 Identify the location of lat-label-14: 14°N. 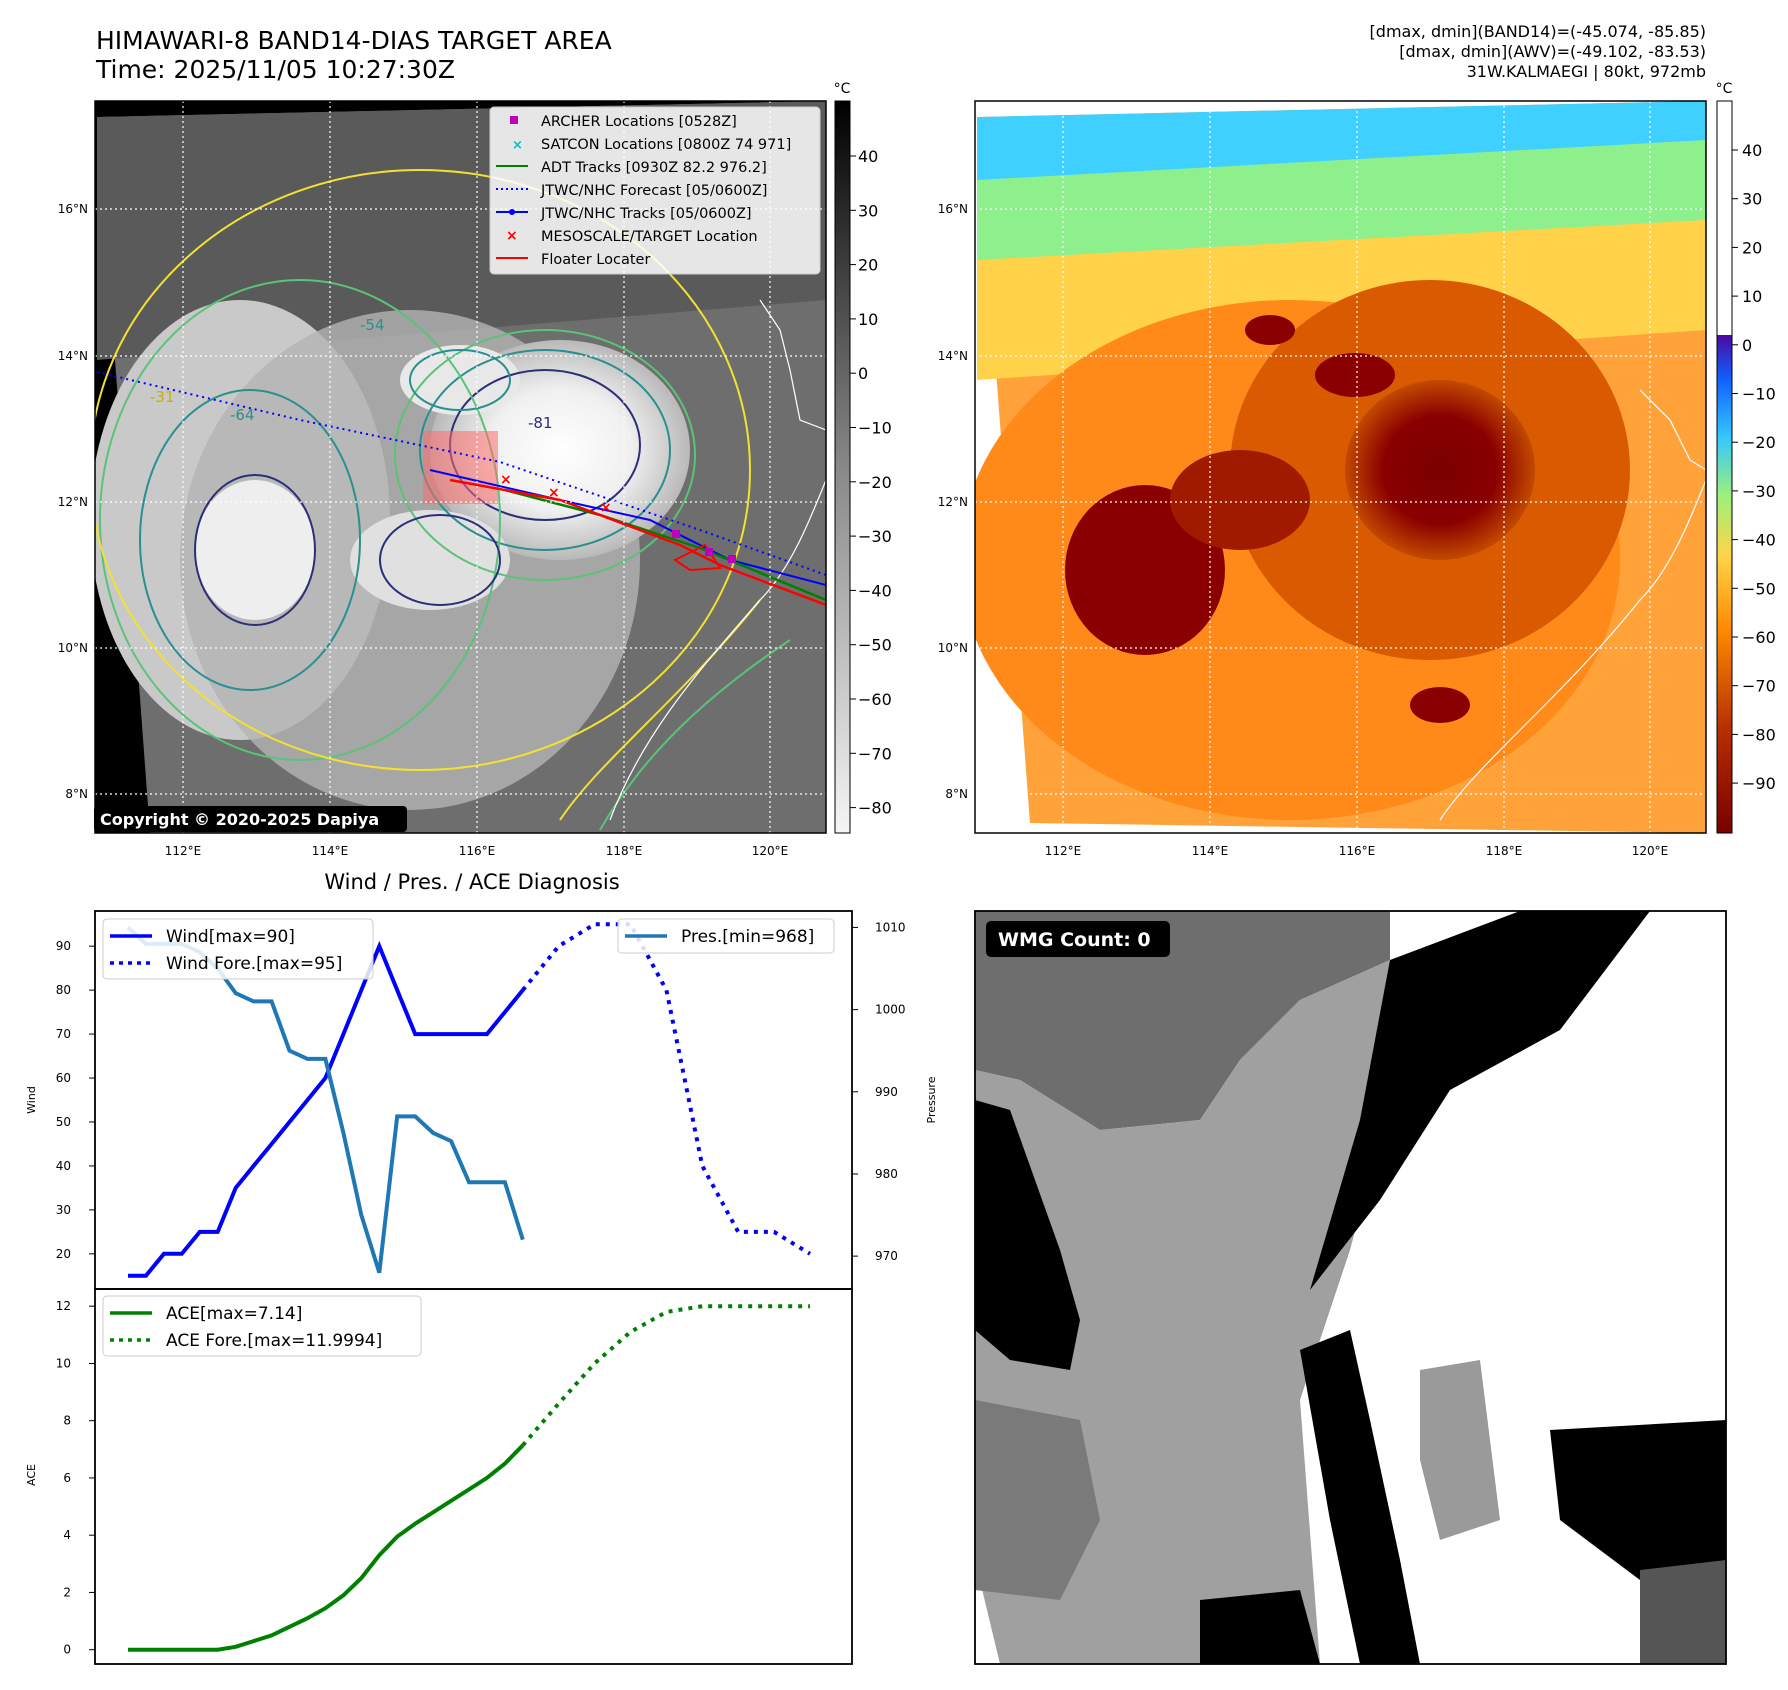
(73, 356).